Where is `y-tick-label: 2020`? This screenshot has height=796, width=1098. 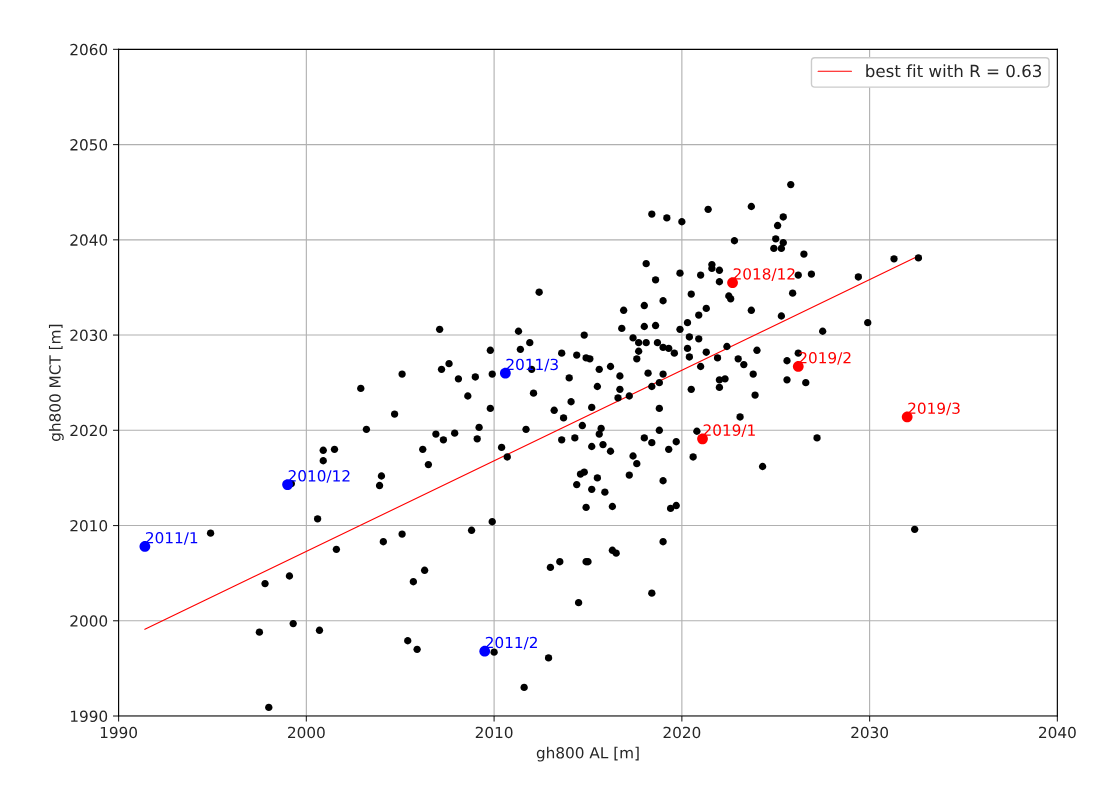 y-tick-label: 2020 is located at coordinates (89, 430).